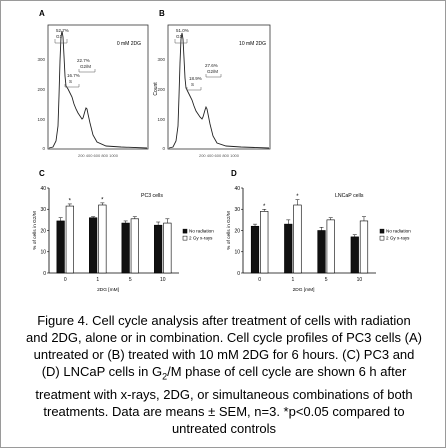 The height and width of the screenshot is (448, 446). Describe the element at coordinates (163, 148) in the screenshot. I see `panel-b-ytick: 0` at that location.